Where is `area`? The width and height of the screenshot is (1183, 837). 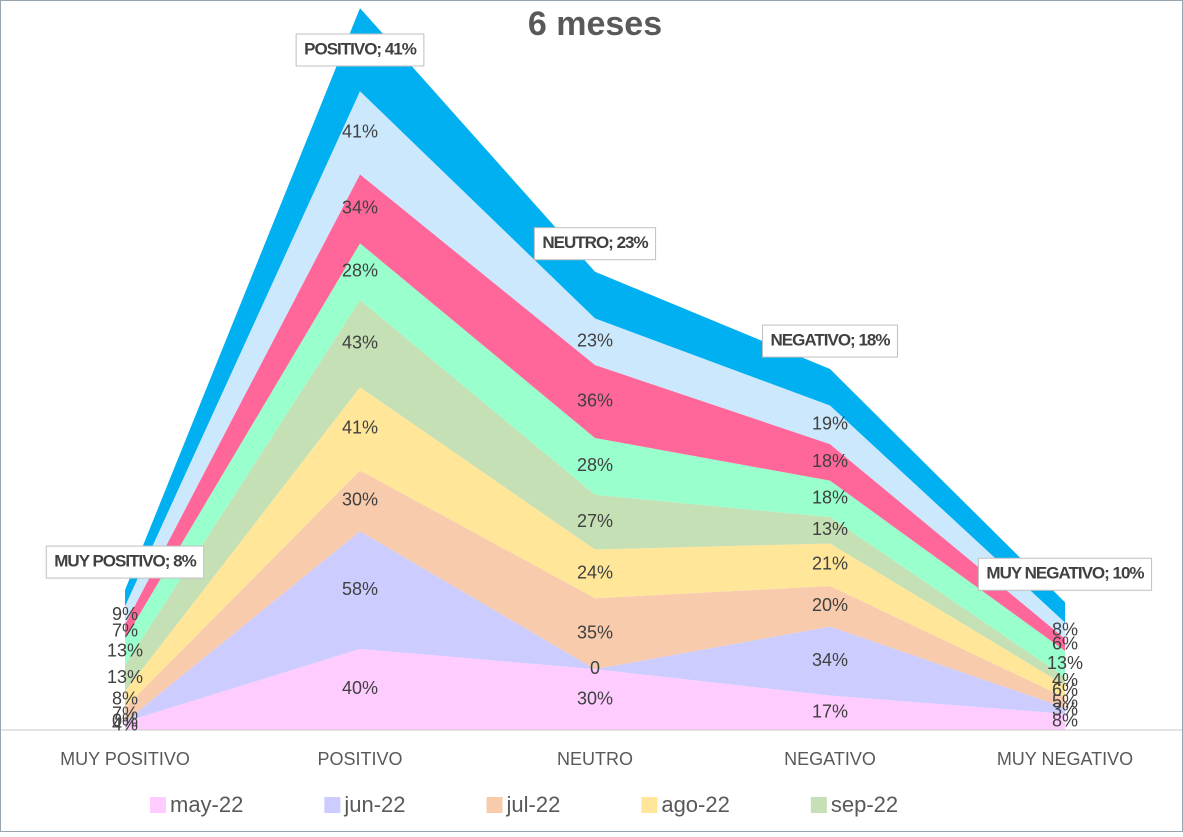 area is located at coordinates (595, 689).